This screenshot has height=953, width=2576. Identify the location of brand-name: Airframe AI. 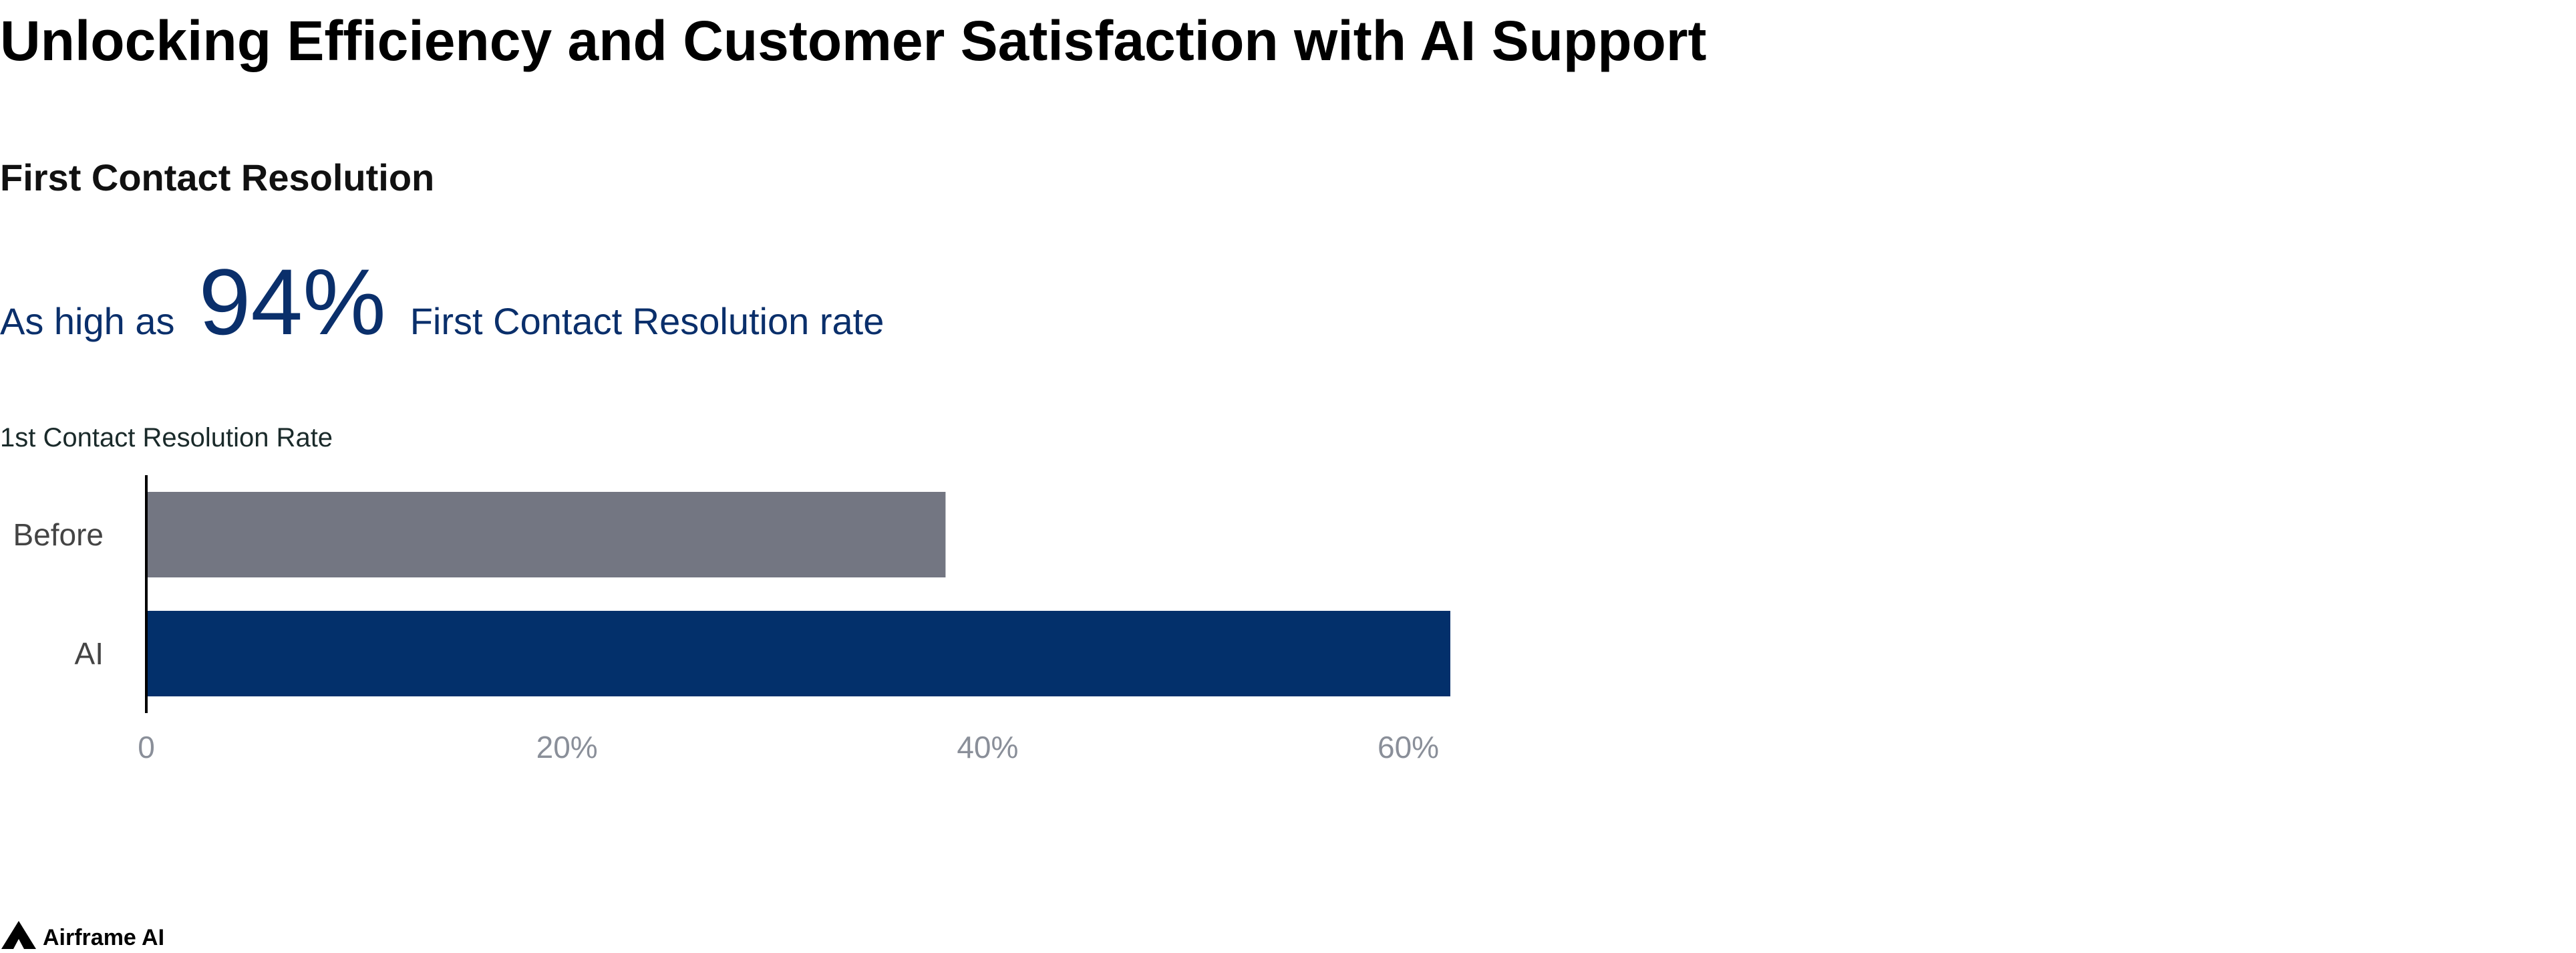
(103, 938).